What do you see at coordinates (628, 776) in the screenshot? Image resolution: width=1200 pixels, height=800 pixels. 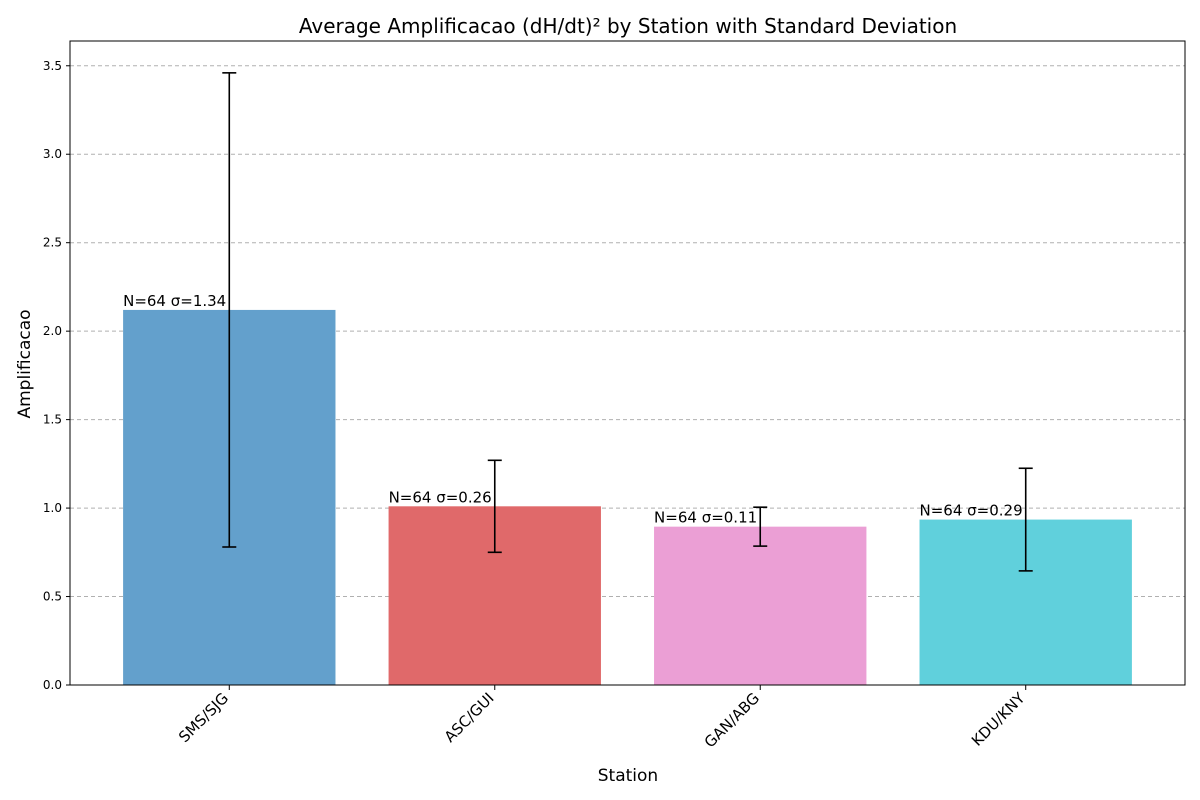 I see `x-axis-label: Station` at bounding box center [628, 776].